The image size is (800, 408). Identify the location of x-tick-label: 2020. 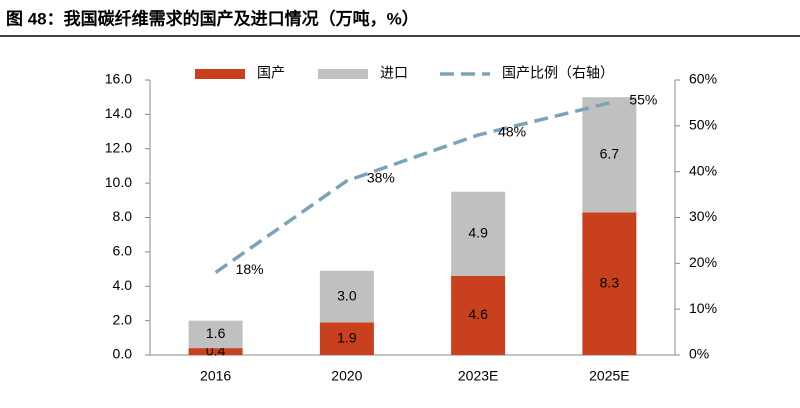
(346, 376).